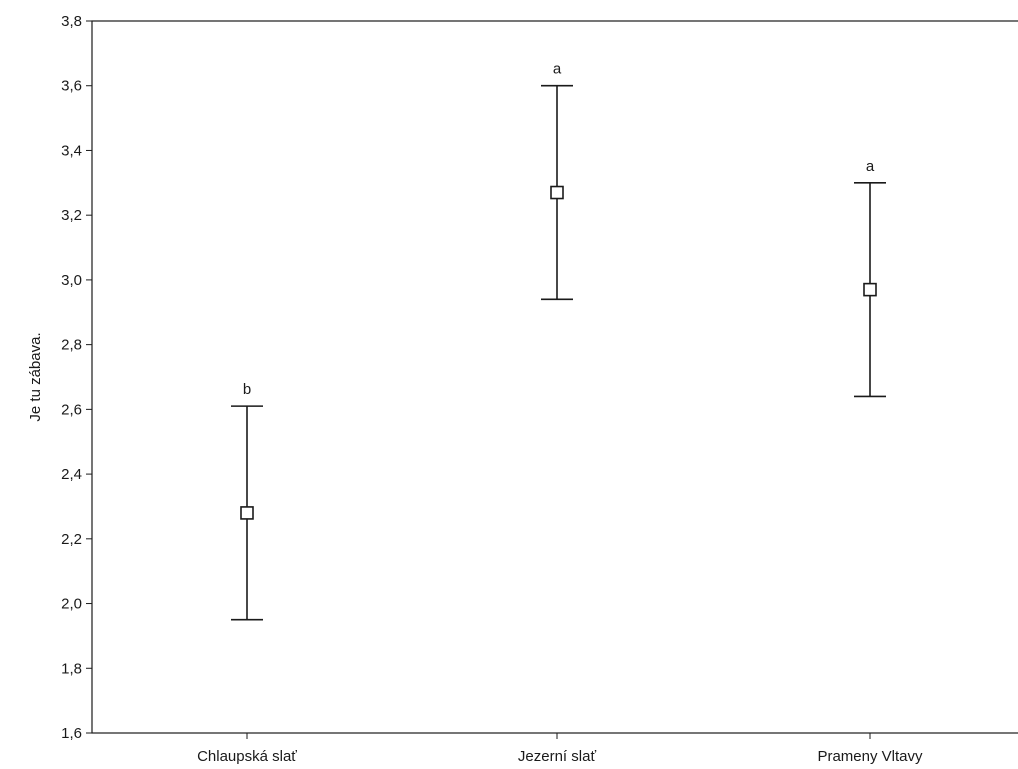 The image size is (1018, 769). What do you see at coordinates (71, 150) in the screenshot?
I see `y-tick-label: 3,4` at bounding box center [71, 150].